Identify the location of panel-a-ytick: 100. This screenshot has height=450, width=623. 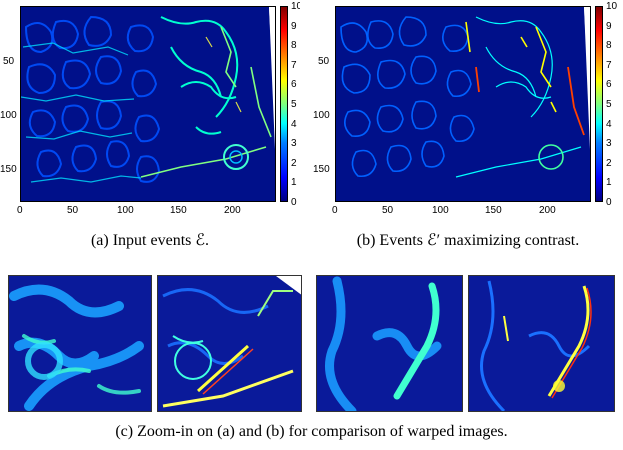
(8, 115).